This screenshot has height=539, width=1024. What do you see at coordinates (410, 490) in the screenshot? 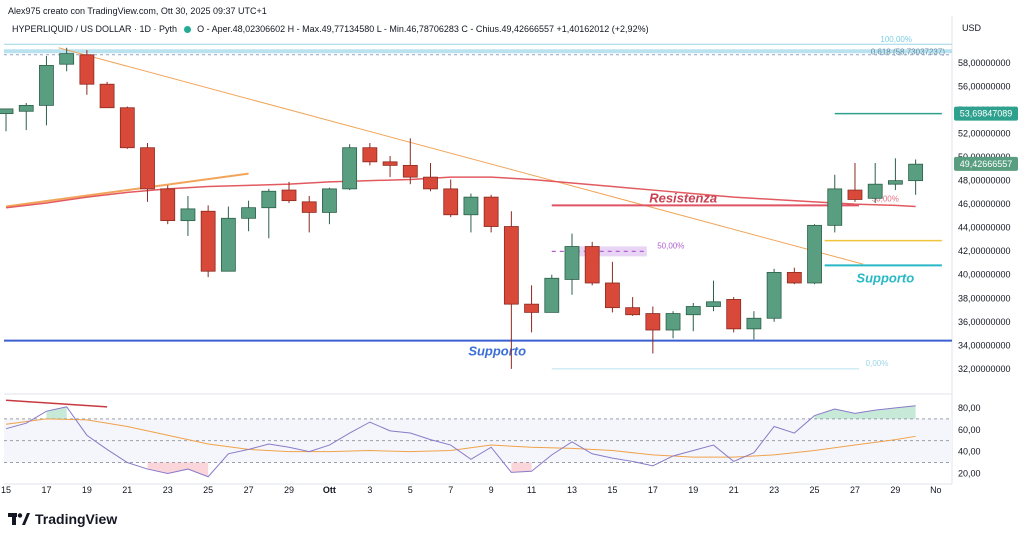
I see `date-tick-label: 5` at bounding box center [410, 490].